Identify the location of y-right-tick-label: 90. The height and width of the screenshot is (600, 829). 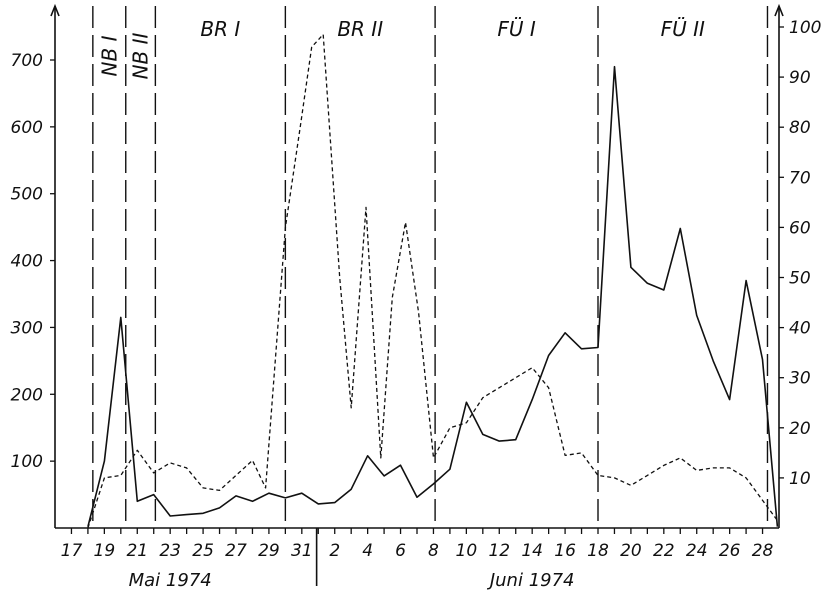
(800, 78).